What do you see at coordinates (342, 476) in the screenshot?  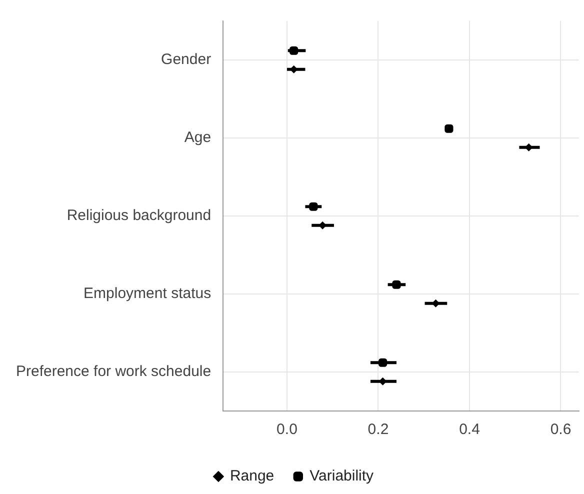 I see `legend-label: Variability` at bounding box center [342, 476].